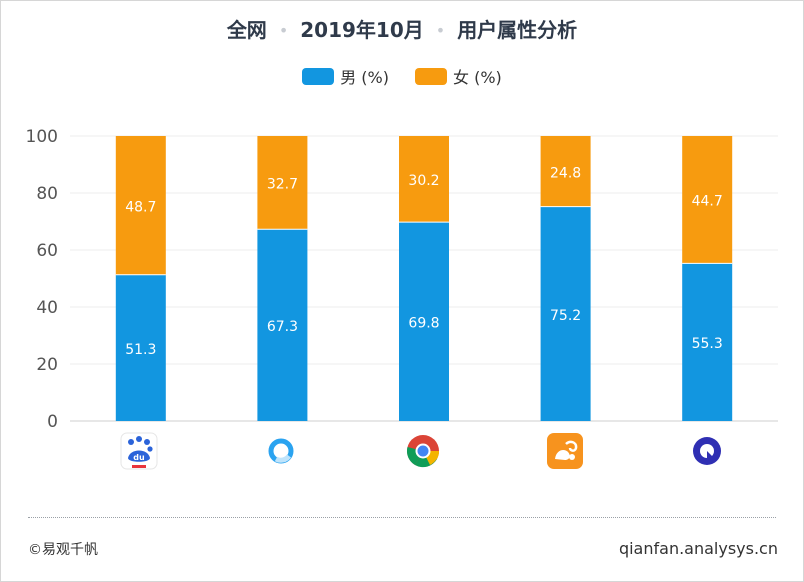 The height and width of the screenshot is (582, 804). I want to click on data-label: 30.2, so click(423, 181).